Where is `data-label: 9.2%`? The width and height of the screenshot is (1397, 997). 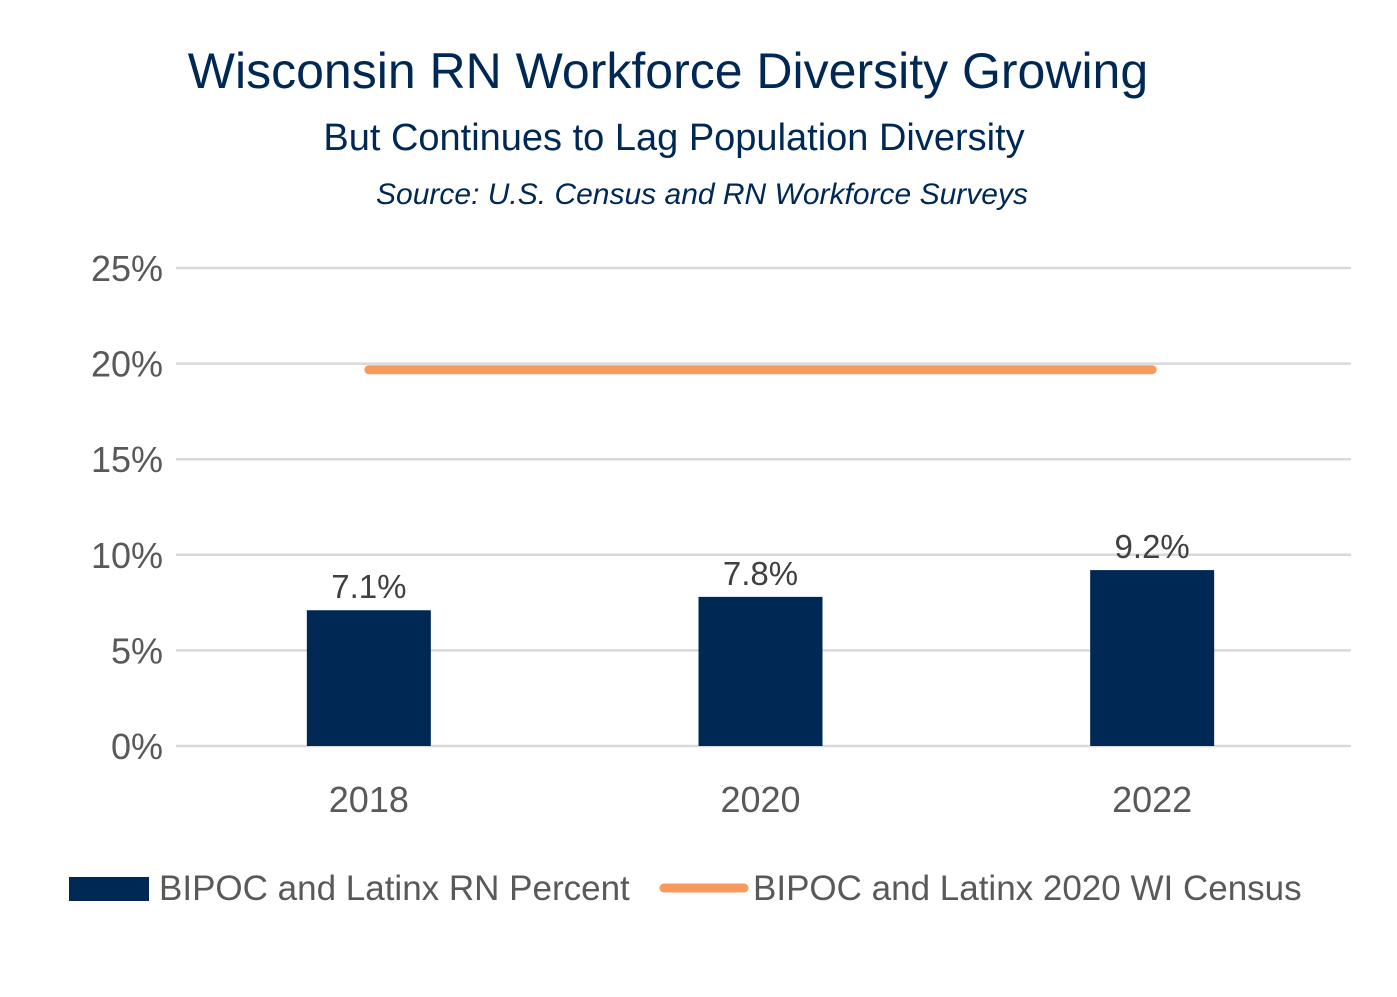 data-label: 9.2% is located at coordinates (1152, 546).